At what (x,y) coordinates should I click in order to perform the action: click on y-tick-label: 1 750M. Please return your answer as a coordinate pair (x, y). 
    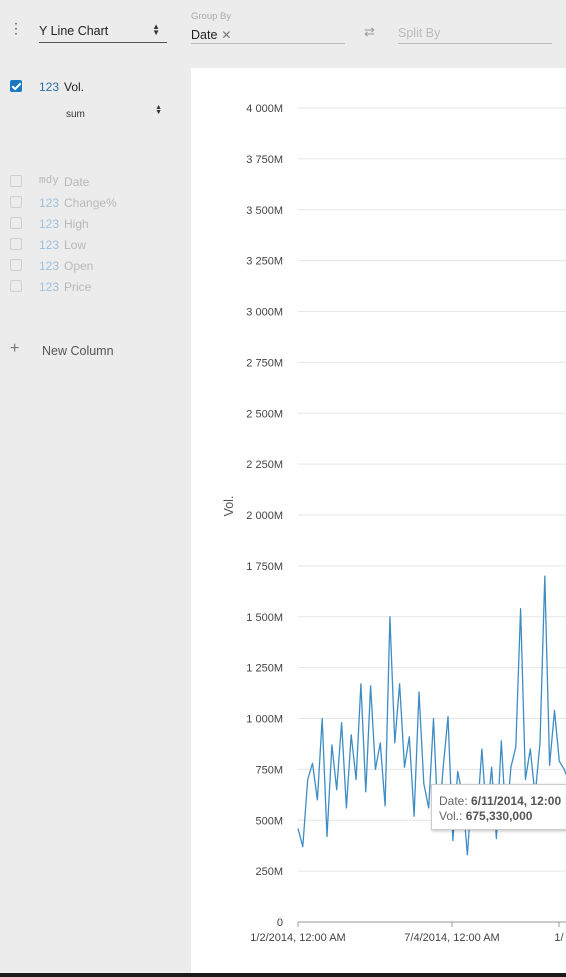
    Looking at the image, I should click on (264, 567).